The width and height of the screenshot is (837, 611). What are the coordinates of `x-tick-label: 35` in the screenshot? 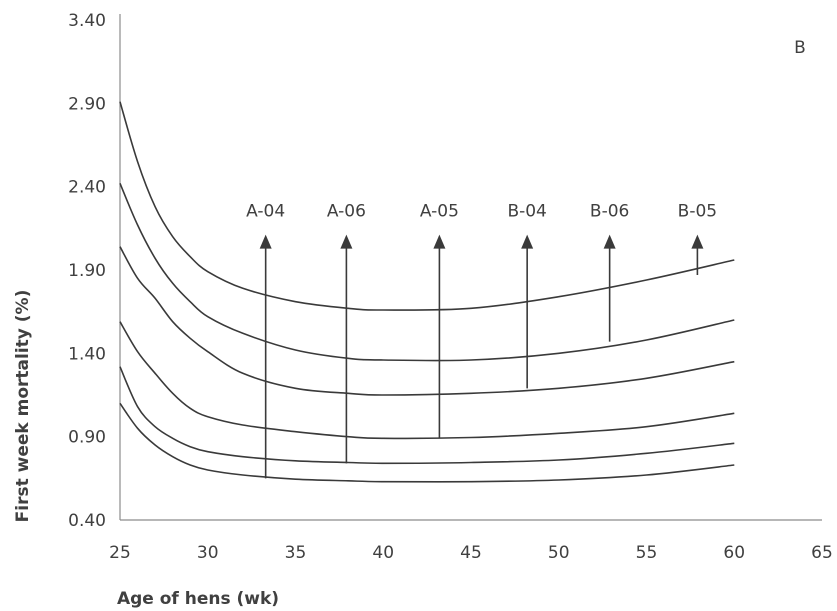 It's located at (296, 553).